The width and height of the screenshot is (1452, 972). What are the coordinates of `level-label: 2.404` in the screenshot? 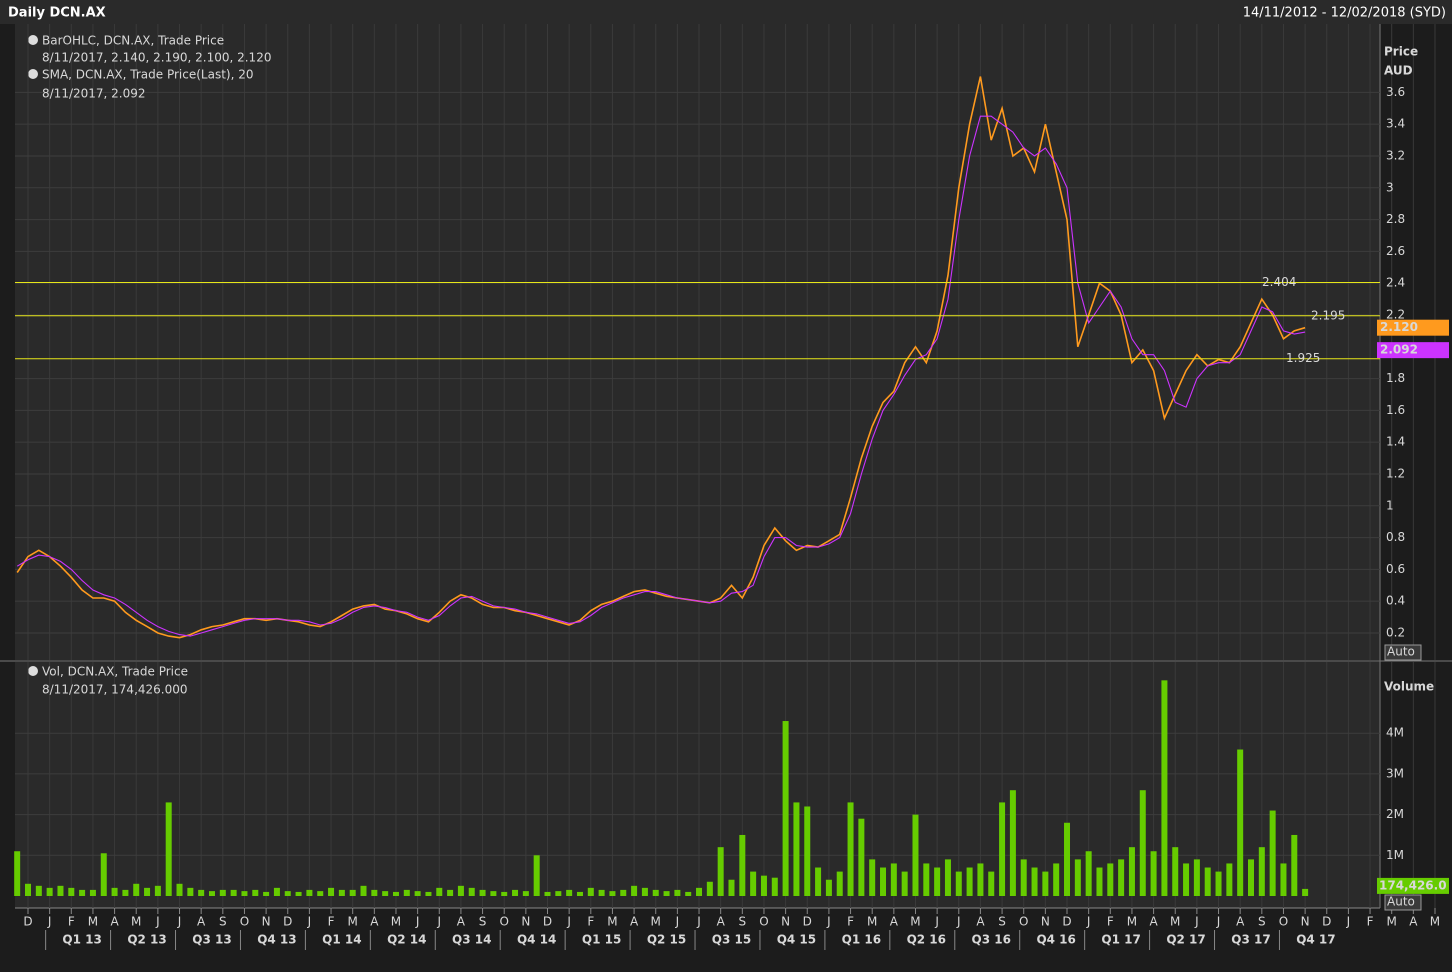 It's located at (1279, 282).